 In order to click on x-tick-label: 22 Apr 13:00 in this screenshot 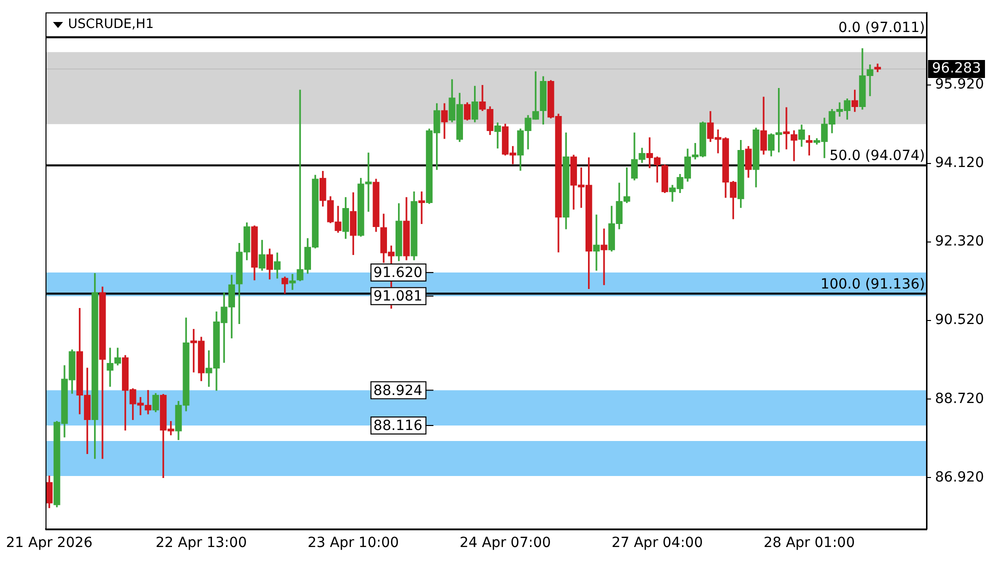, I will do `click(201, 543)`.